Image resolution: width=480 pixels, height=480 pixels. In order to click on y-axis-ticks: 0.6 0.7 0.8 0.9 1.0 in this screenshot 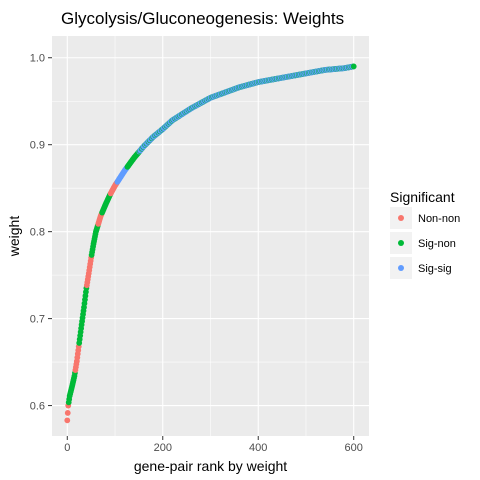, I will do `click(41, 233)`.